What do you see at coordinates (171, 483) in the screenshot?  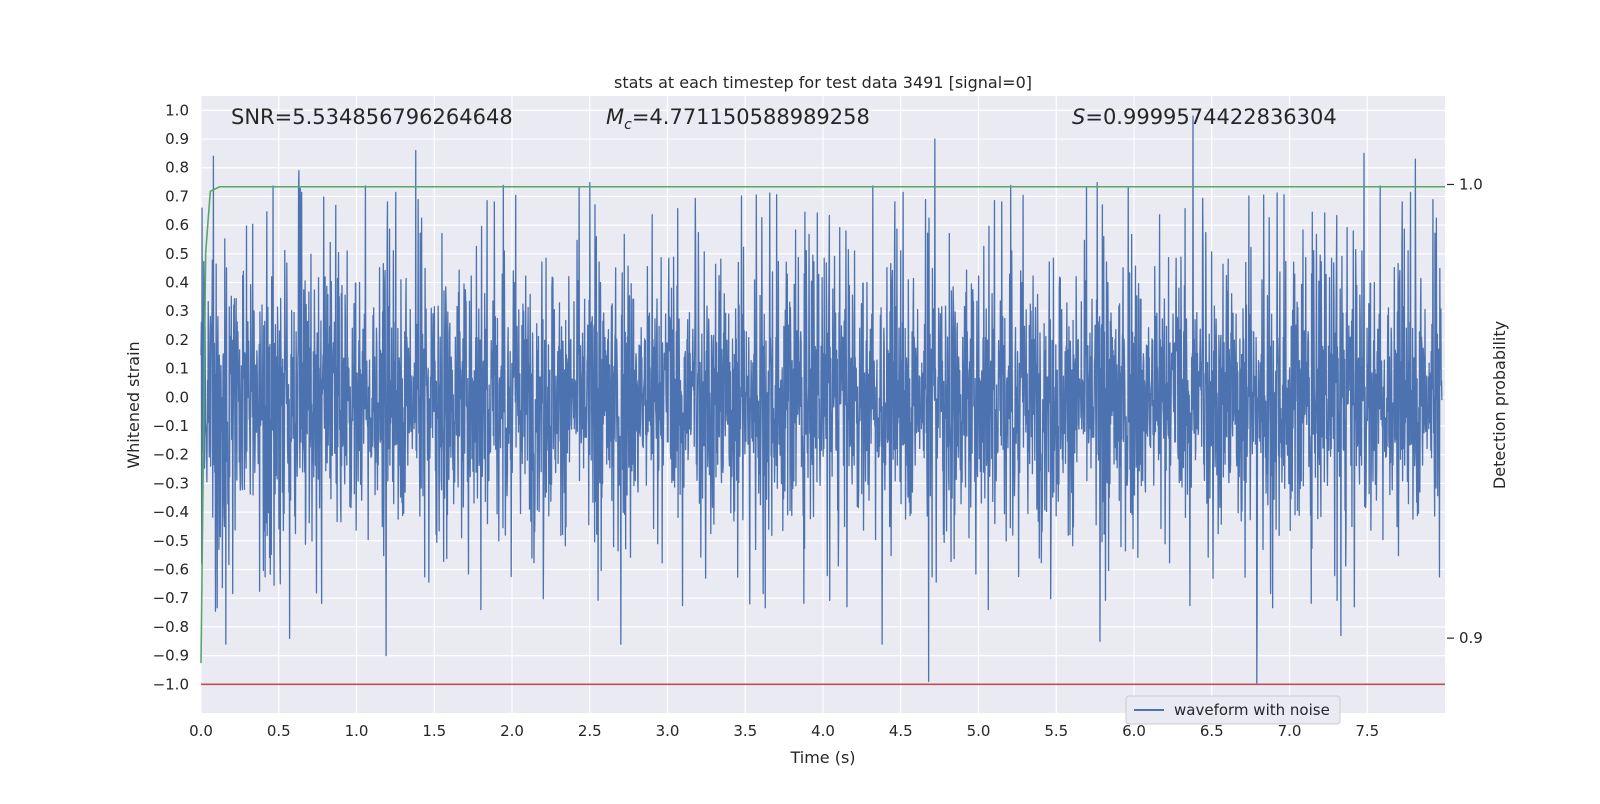 I see `y-tick-label: −0.3` at bounding box center [171, 483].